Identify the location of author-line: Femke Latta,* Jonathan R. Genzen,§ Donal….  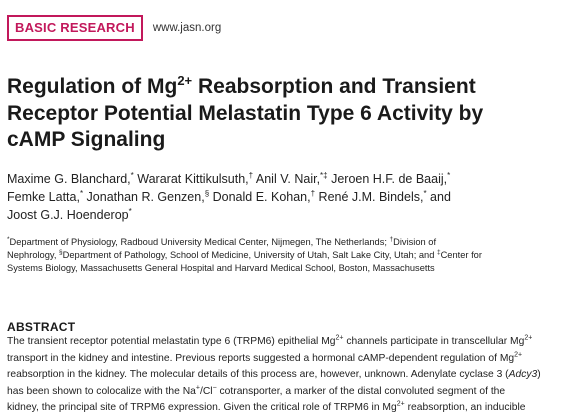
(229, 196).